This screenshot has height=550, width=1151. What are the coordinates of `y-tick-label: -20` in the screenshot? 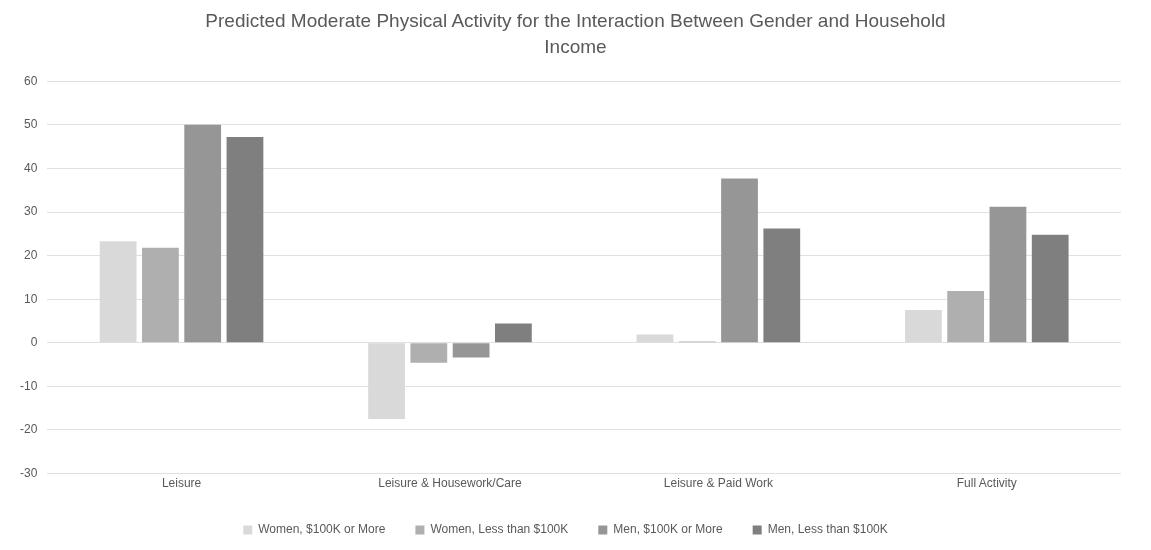 It's located at (29, 429).